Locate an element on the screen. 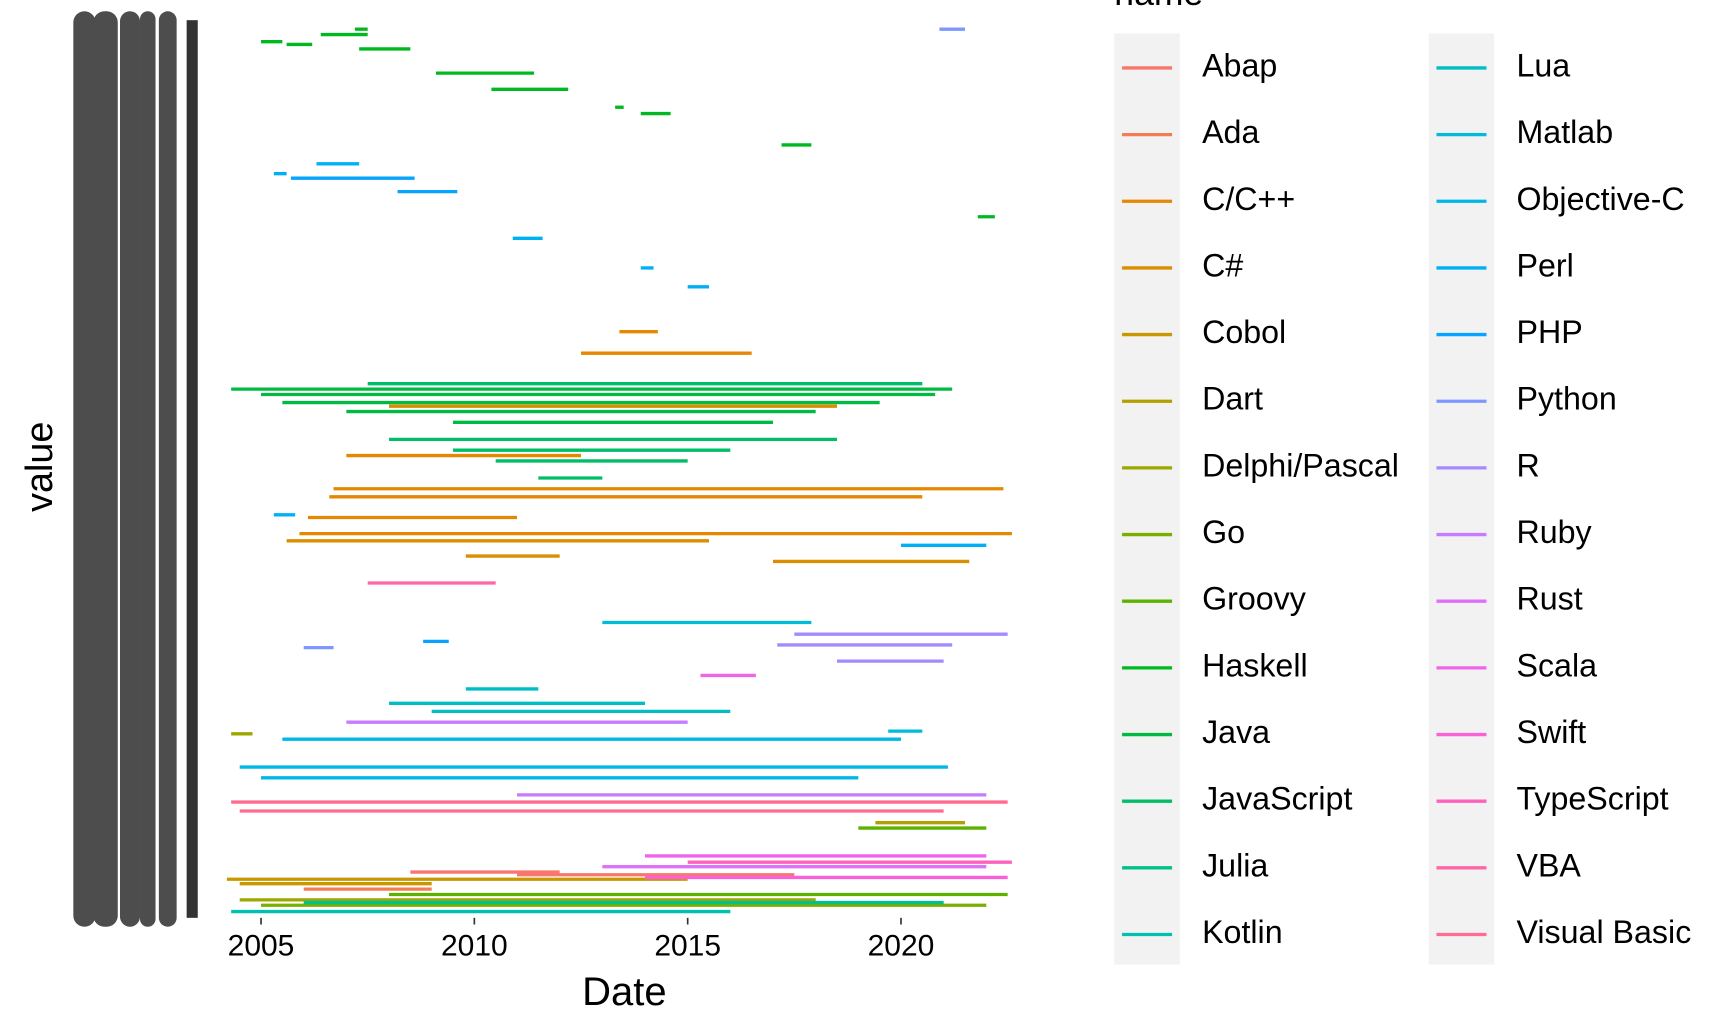 Image resolution: width=1722 pixels, height=1028 pixels. legend-label: C/C++ is located at coordinates (1248, 199).